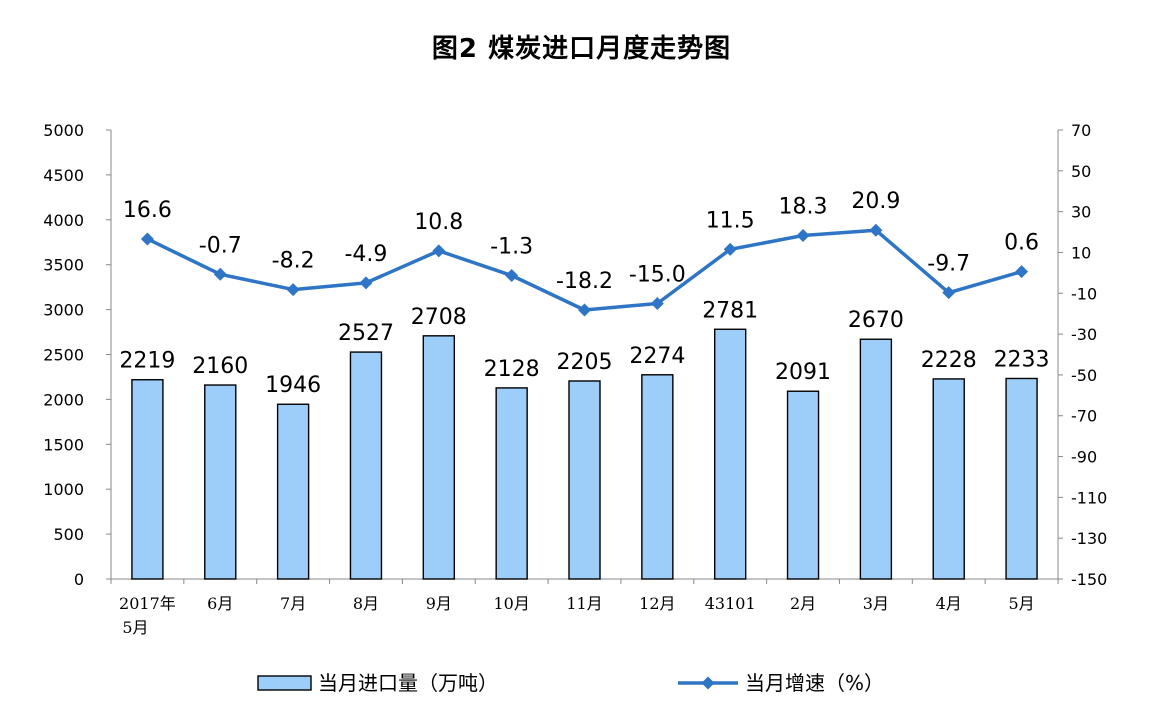 The width and height of the screenshot is (1163, 710). What do you see at coordinates (948, 264) in the screenshot?
I see `line-value-label: -9.7` at bounding box center [948, 264].